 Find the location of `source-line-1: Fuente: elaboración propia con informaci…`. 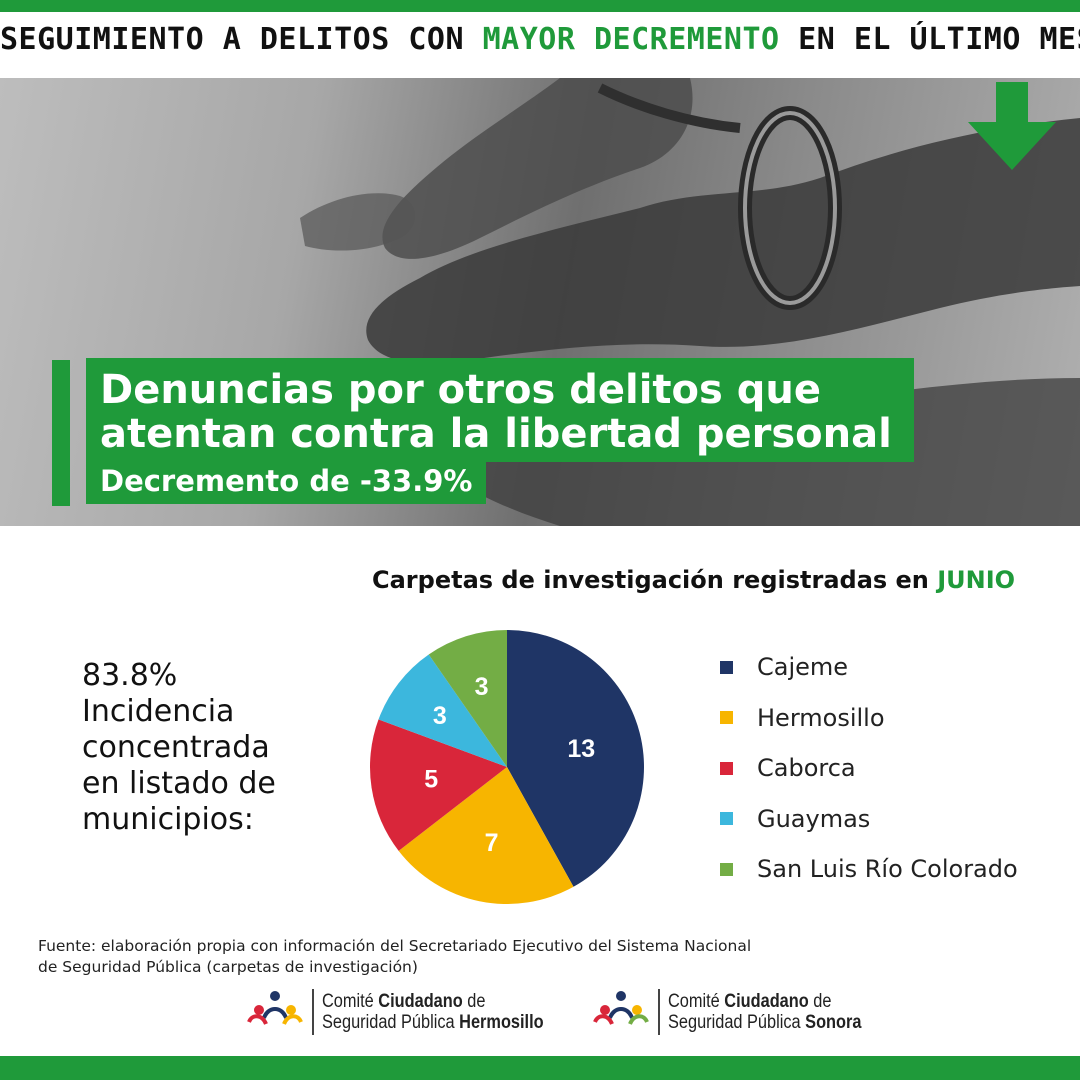

source-line-1: Fuente: elaboración propia con informaci… is located at coordinates (395, 946).